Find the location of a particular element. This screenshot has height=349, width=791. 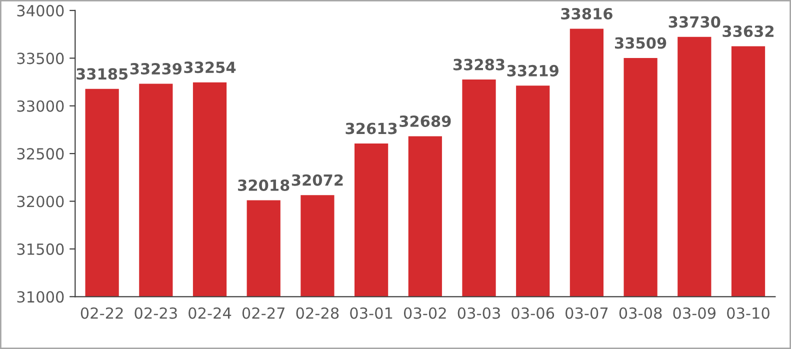

data-label: 33632 is located at coordinates (748, 32).